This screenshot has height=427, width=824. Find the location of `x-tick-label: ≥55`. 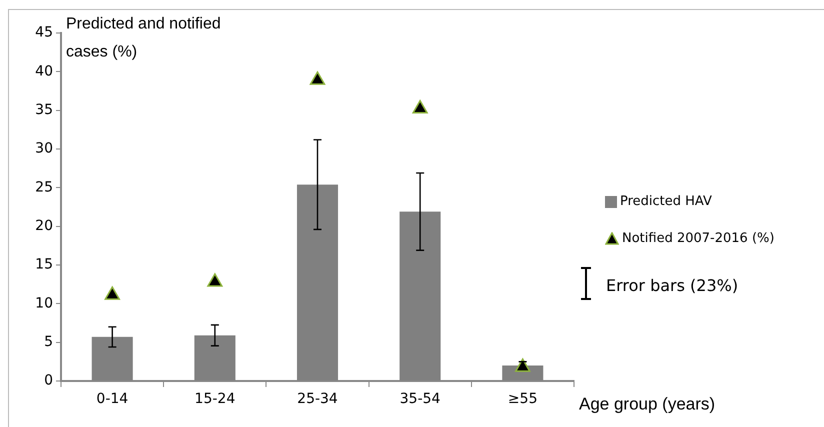

x-tick-label: ≥55 is located at coordinates (523, 399).